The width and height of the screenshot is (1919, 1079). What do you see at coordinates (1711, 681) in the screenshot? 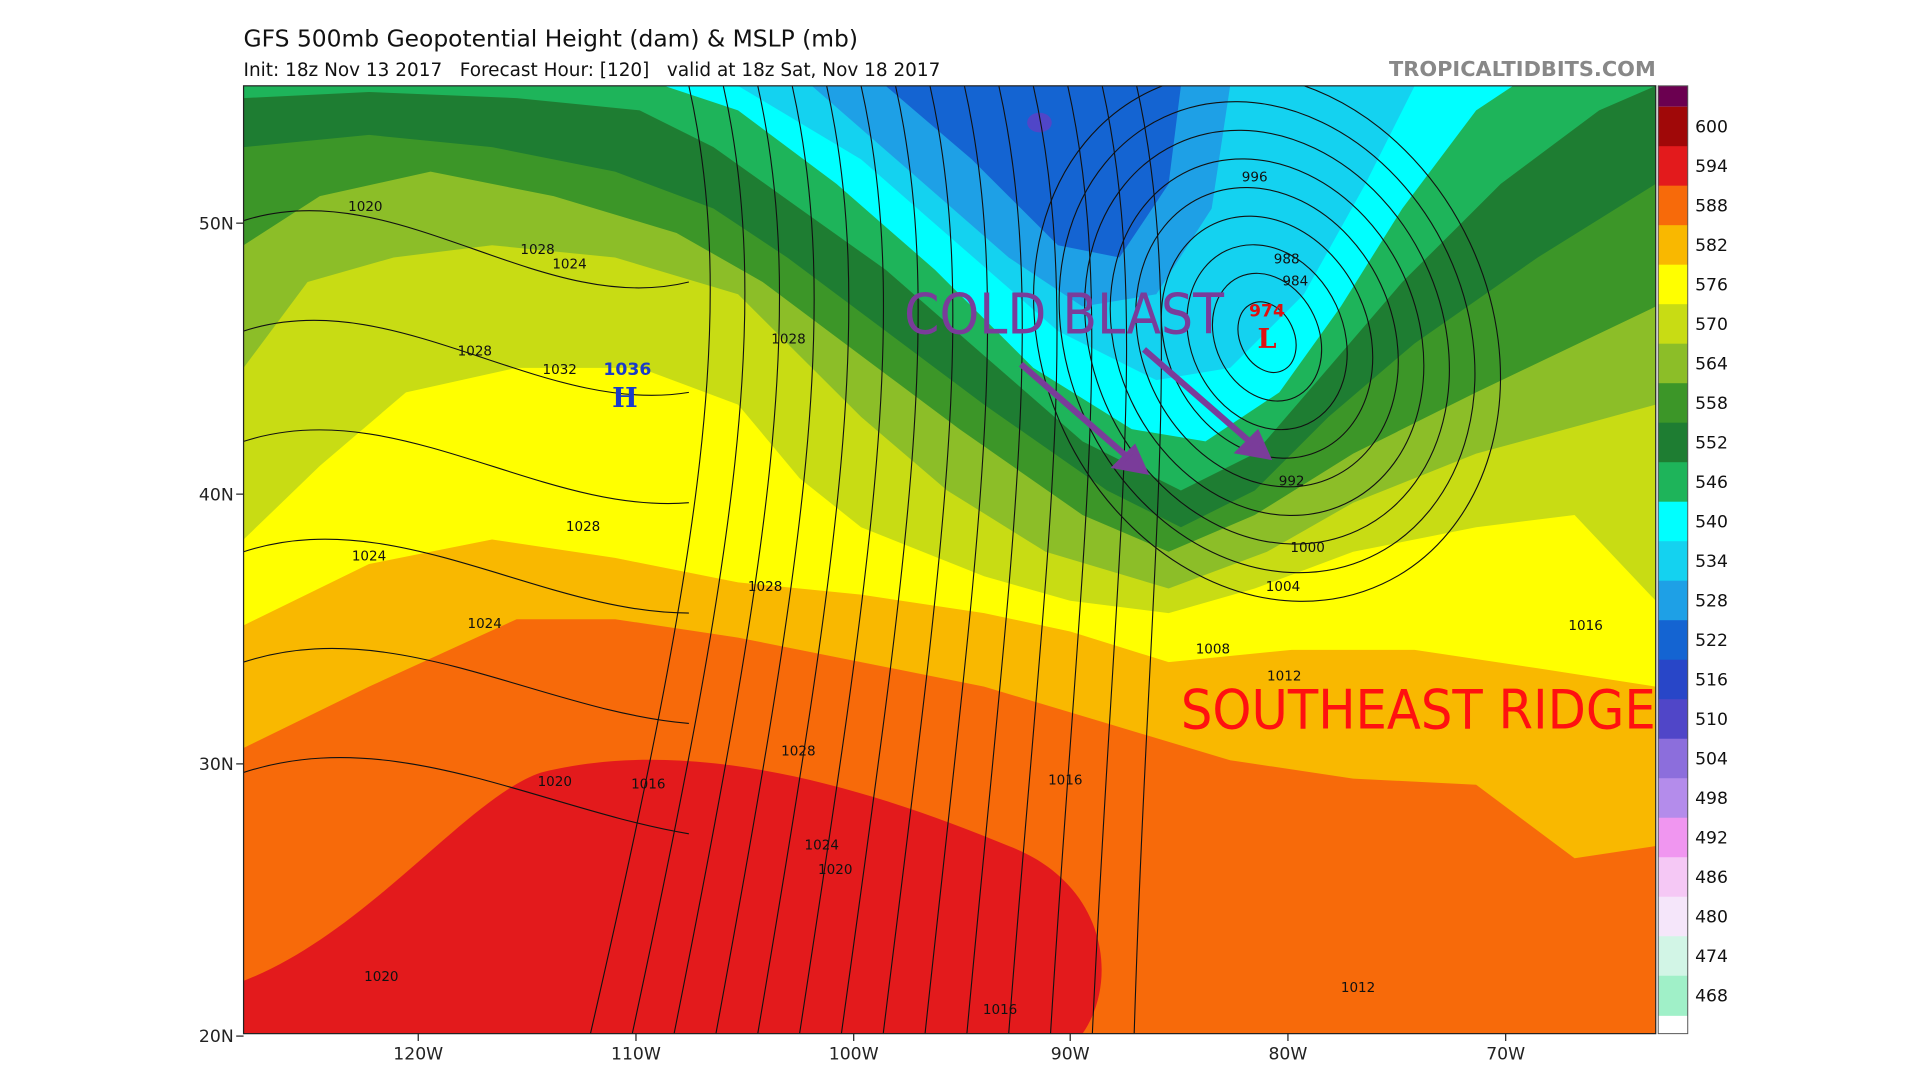
I see `colorbar-label: 516` at bounding box center [1711, 681].